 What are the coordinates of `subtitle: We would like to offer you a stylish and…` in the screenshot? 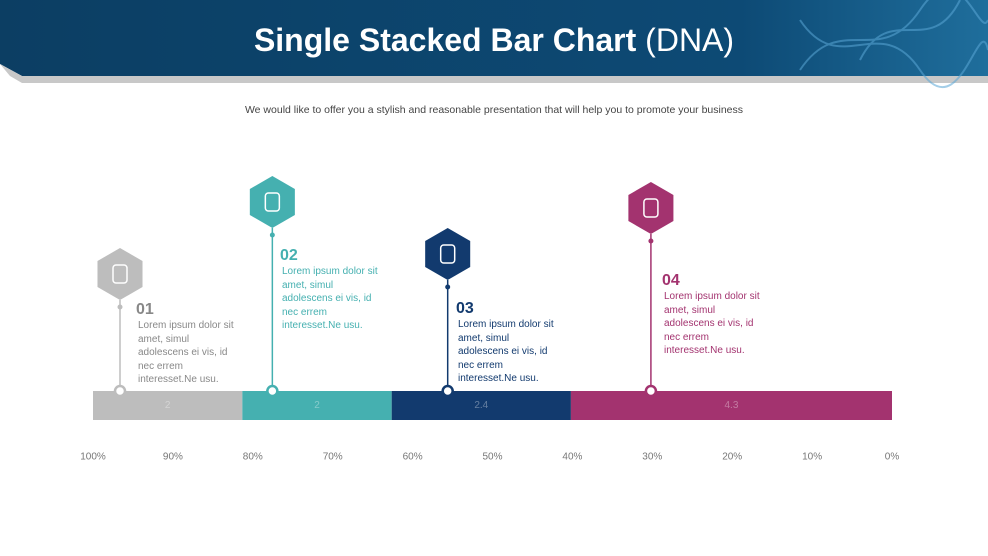 It's located at (494, 110).